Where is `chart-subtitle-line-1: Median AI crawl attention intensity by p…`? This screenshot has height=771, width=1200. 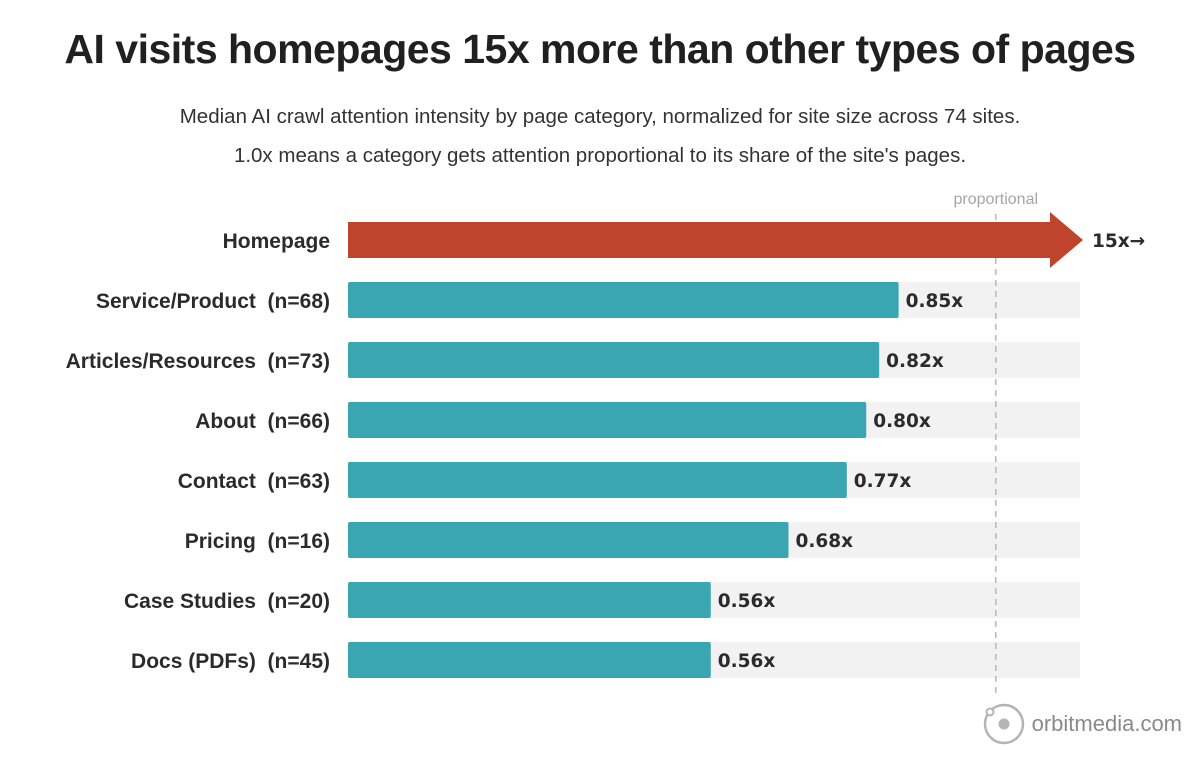 chart-subtitle-line-1: Median AI crawl attention intensity by p… is located at coordinates (600, 116).